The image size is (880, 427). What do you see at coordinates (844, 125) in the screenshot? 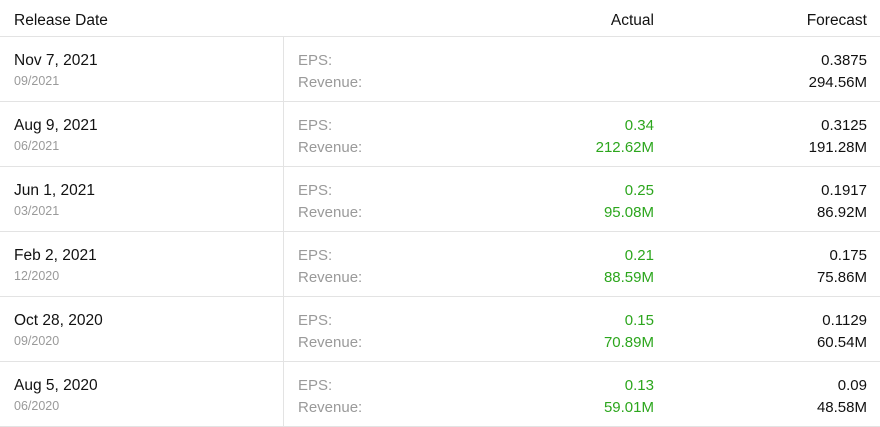
I see `eps-forecast: 0.3125` at bounding box center [844, 125].